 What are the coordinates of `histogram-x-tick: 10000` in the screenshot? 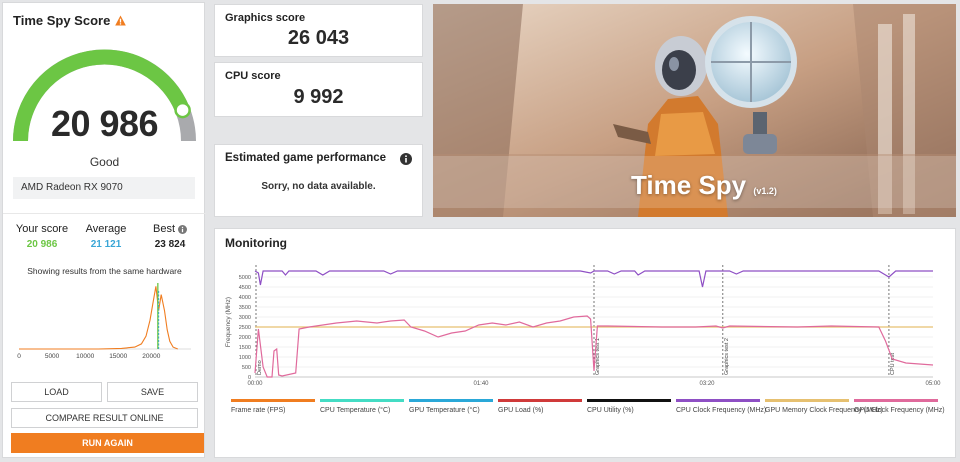 It's located at (85, 356).